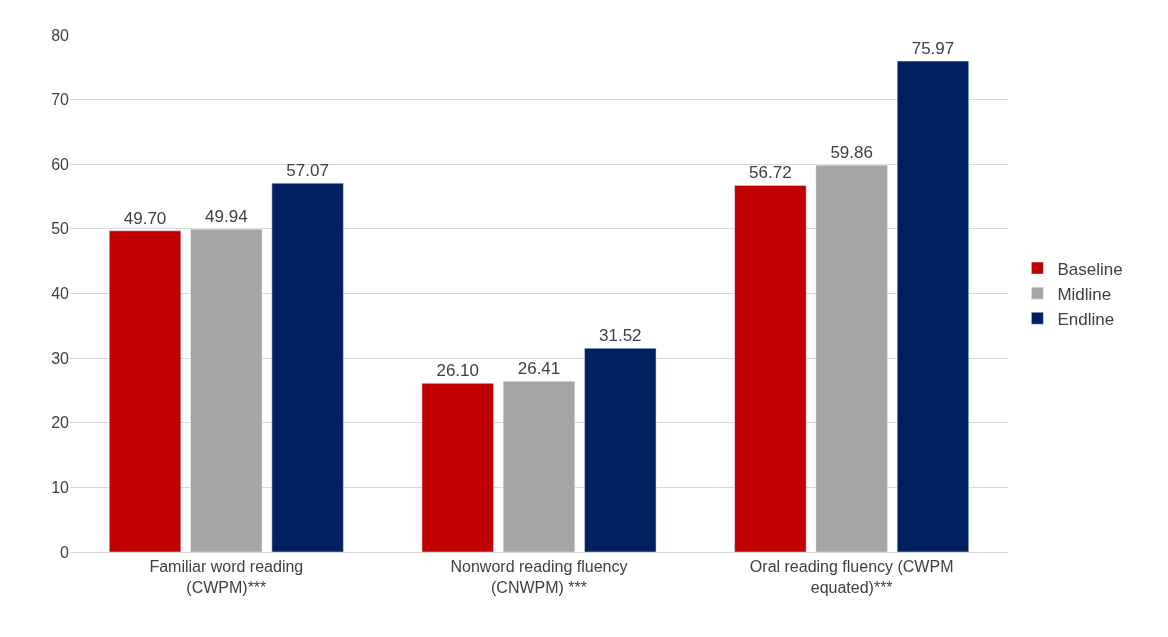 This screenshot has width=1168, height=637. What do you see at coordinates (851, 577) in the screenshot?
I see `x-tick-label: Oral reading fluency (CWPM equated)***` at bounding box center [851, 577].